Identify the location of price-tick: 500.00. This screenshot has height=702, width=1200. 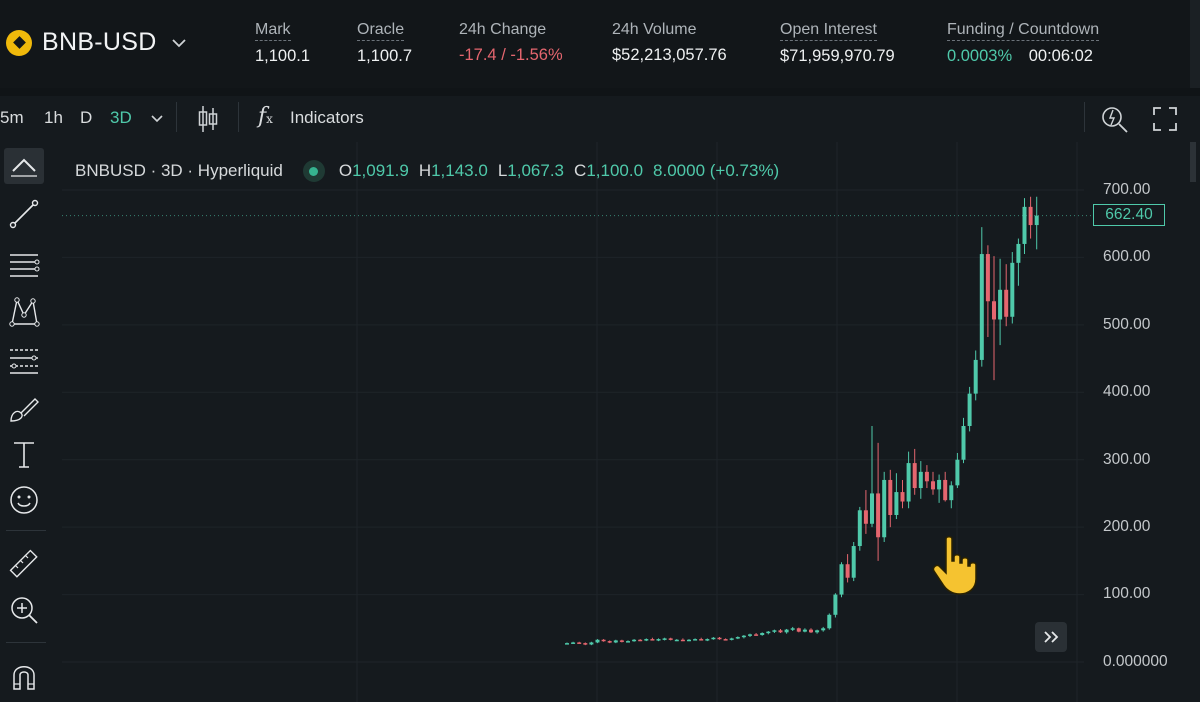
(1127, 324).